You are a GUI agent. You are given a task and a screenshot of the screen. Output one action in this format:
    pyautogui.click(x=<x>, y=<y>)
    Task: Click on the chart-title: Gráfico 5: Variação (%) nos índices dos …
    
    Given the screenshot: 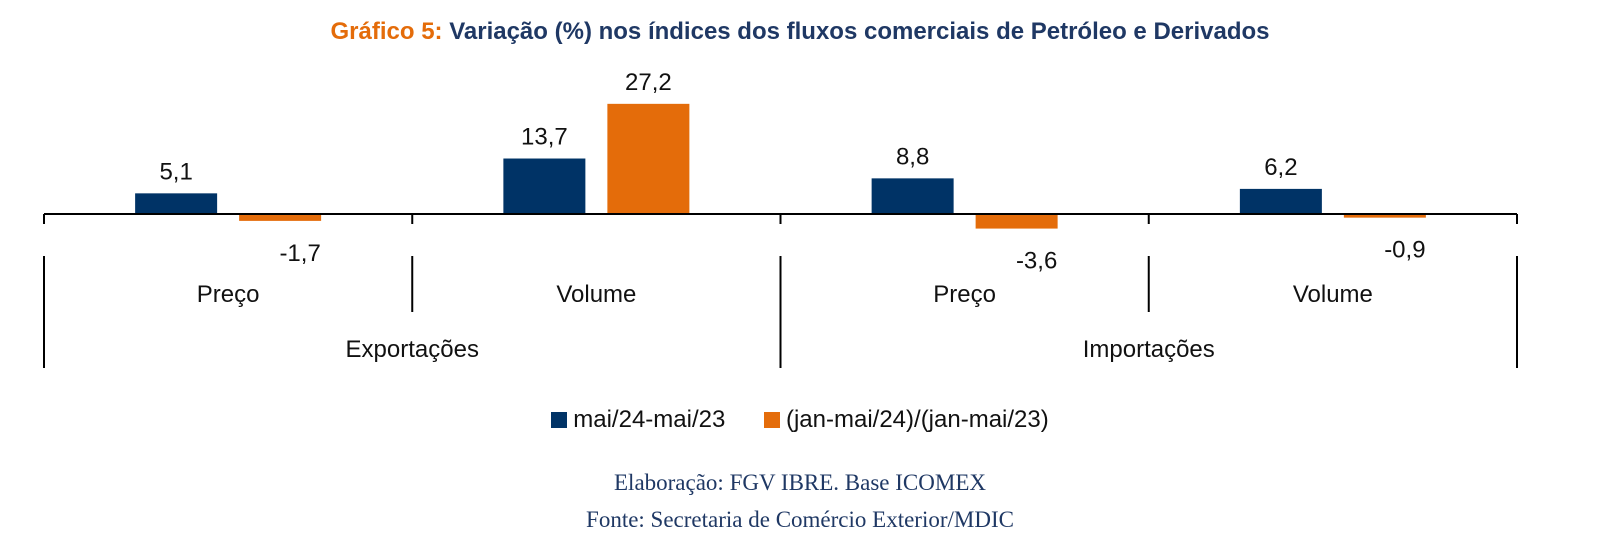 What is the action you would take?
    pyautogui.click(x=800, y=32)
    